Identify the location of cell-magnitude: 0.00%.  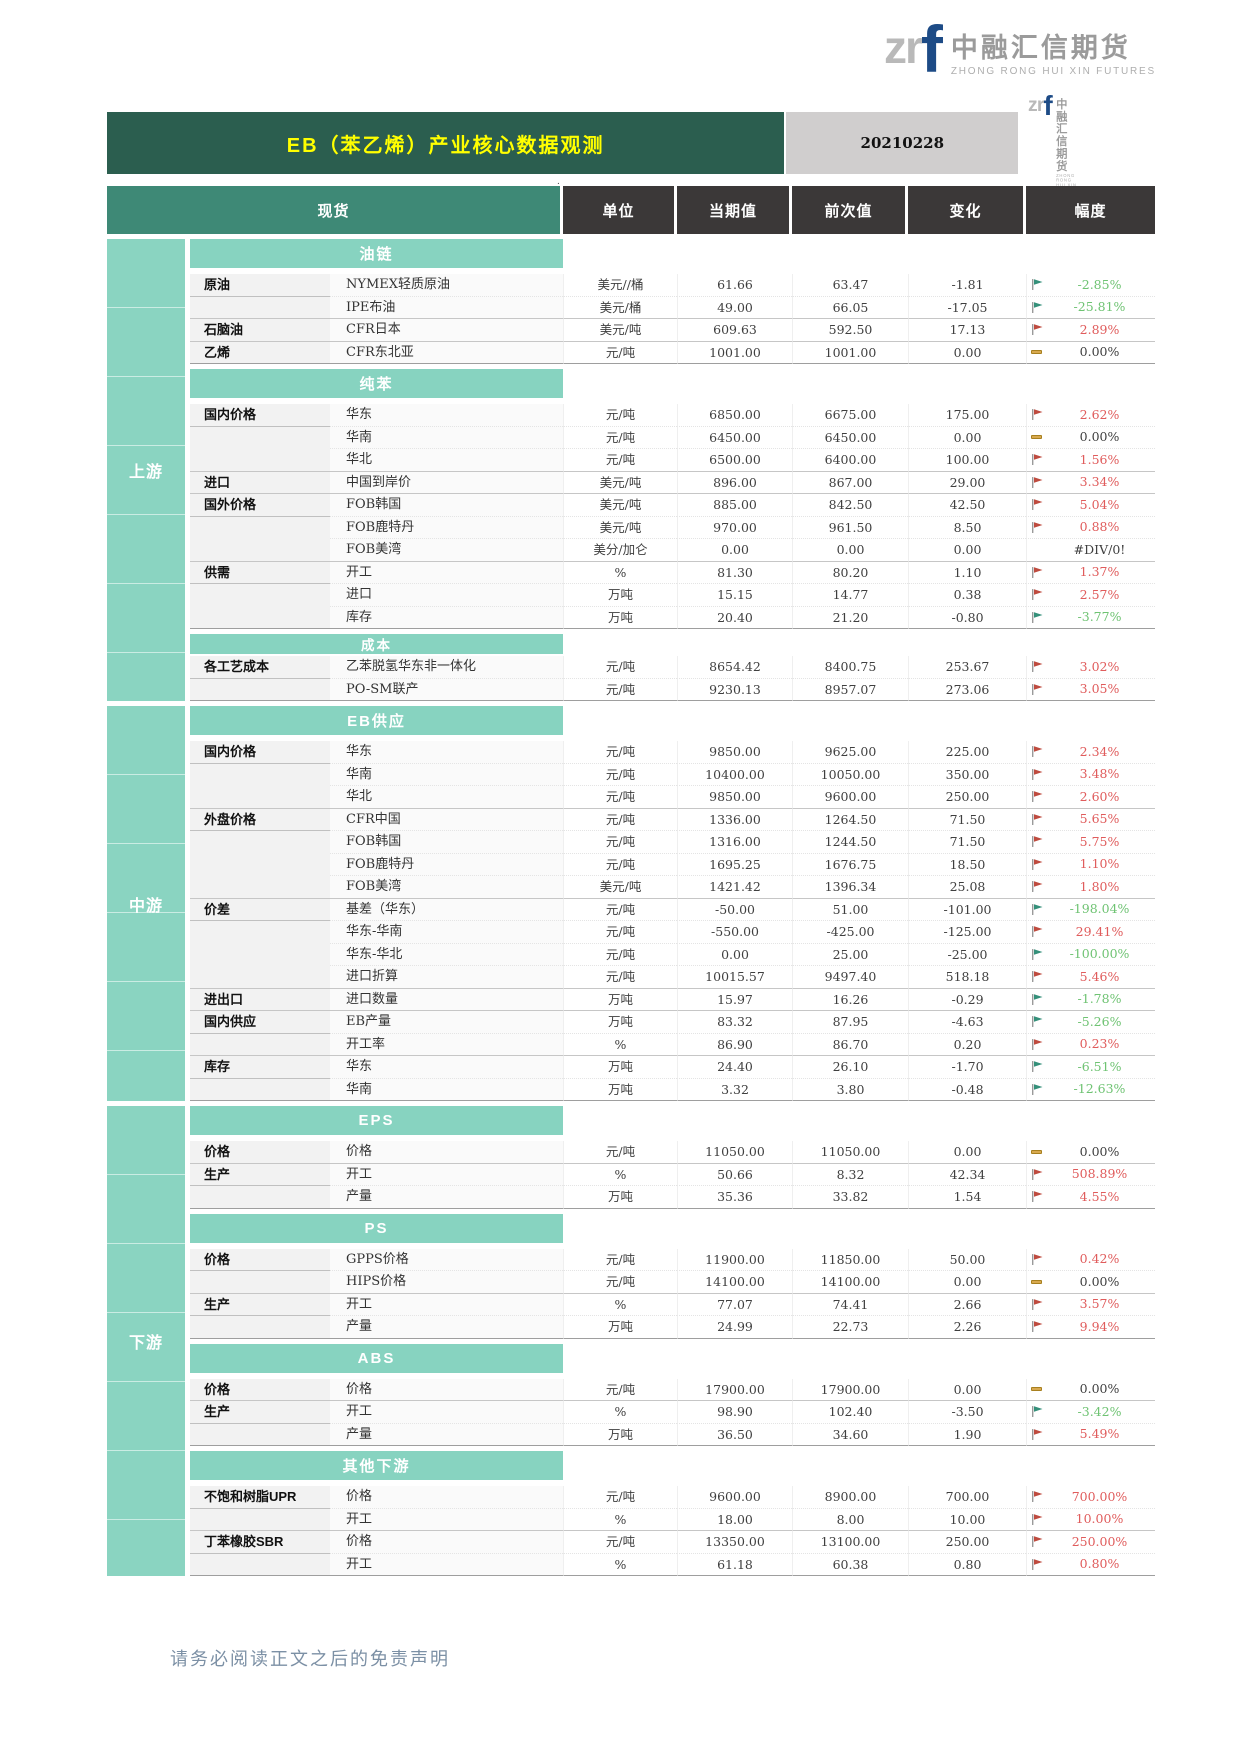
(1090, 1282).